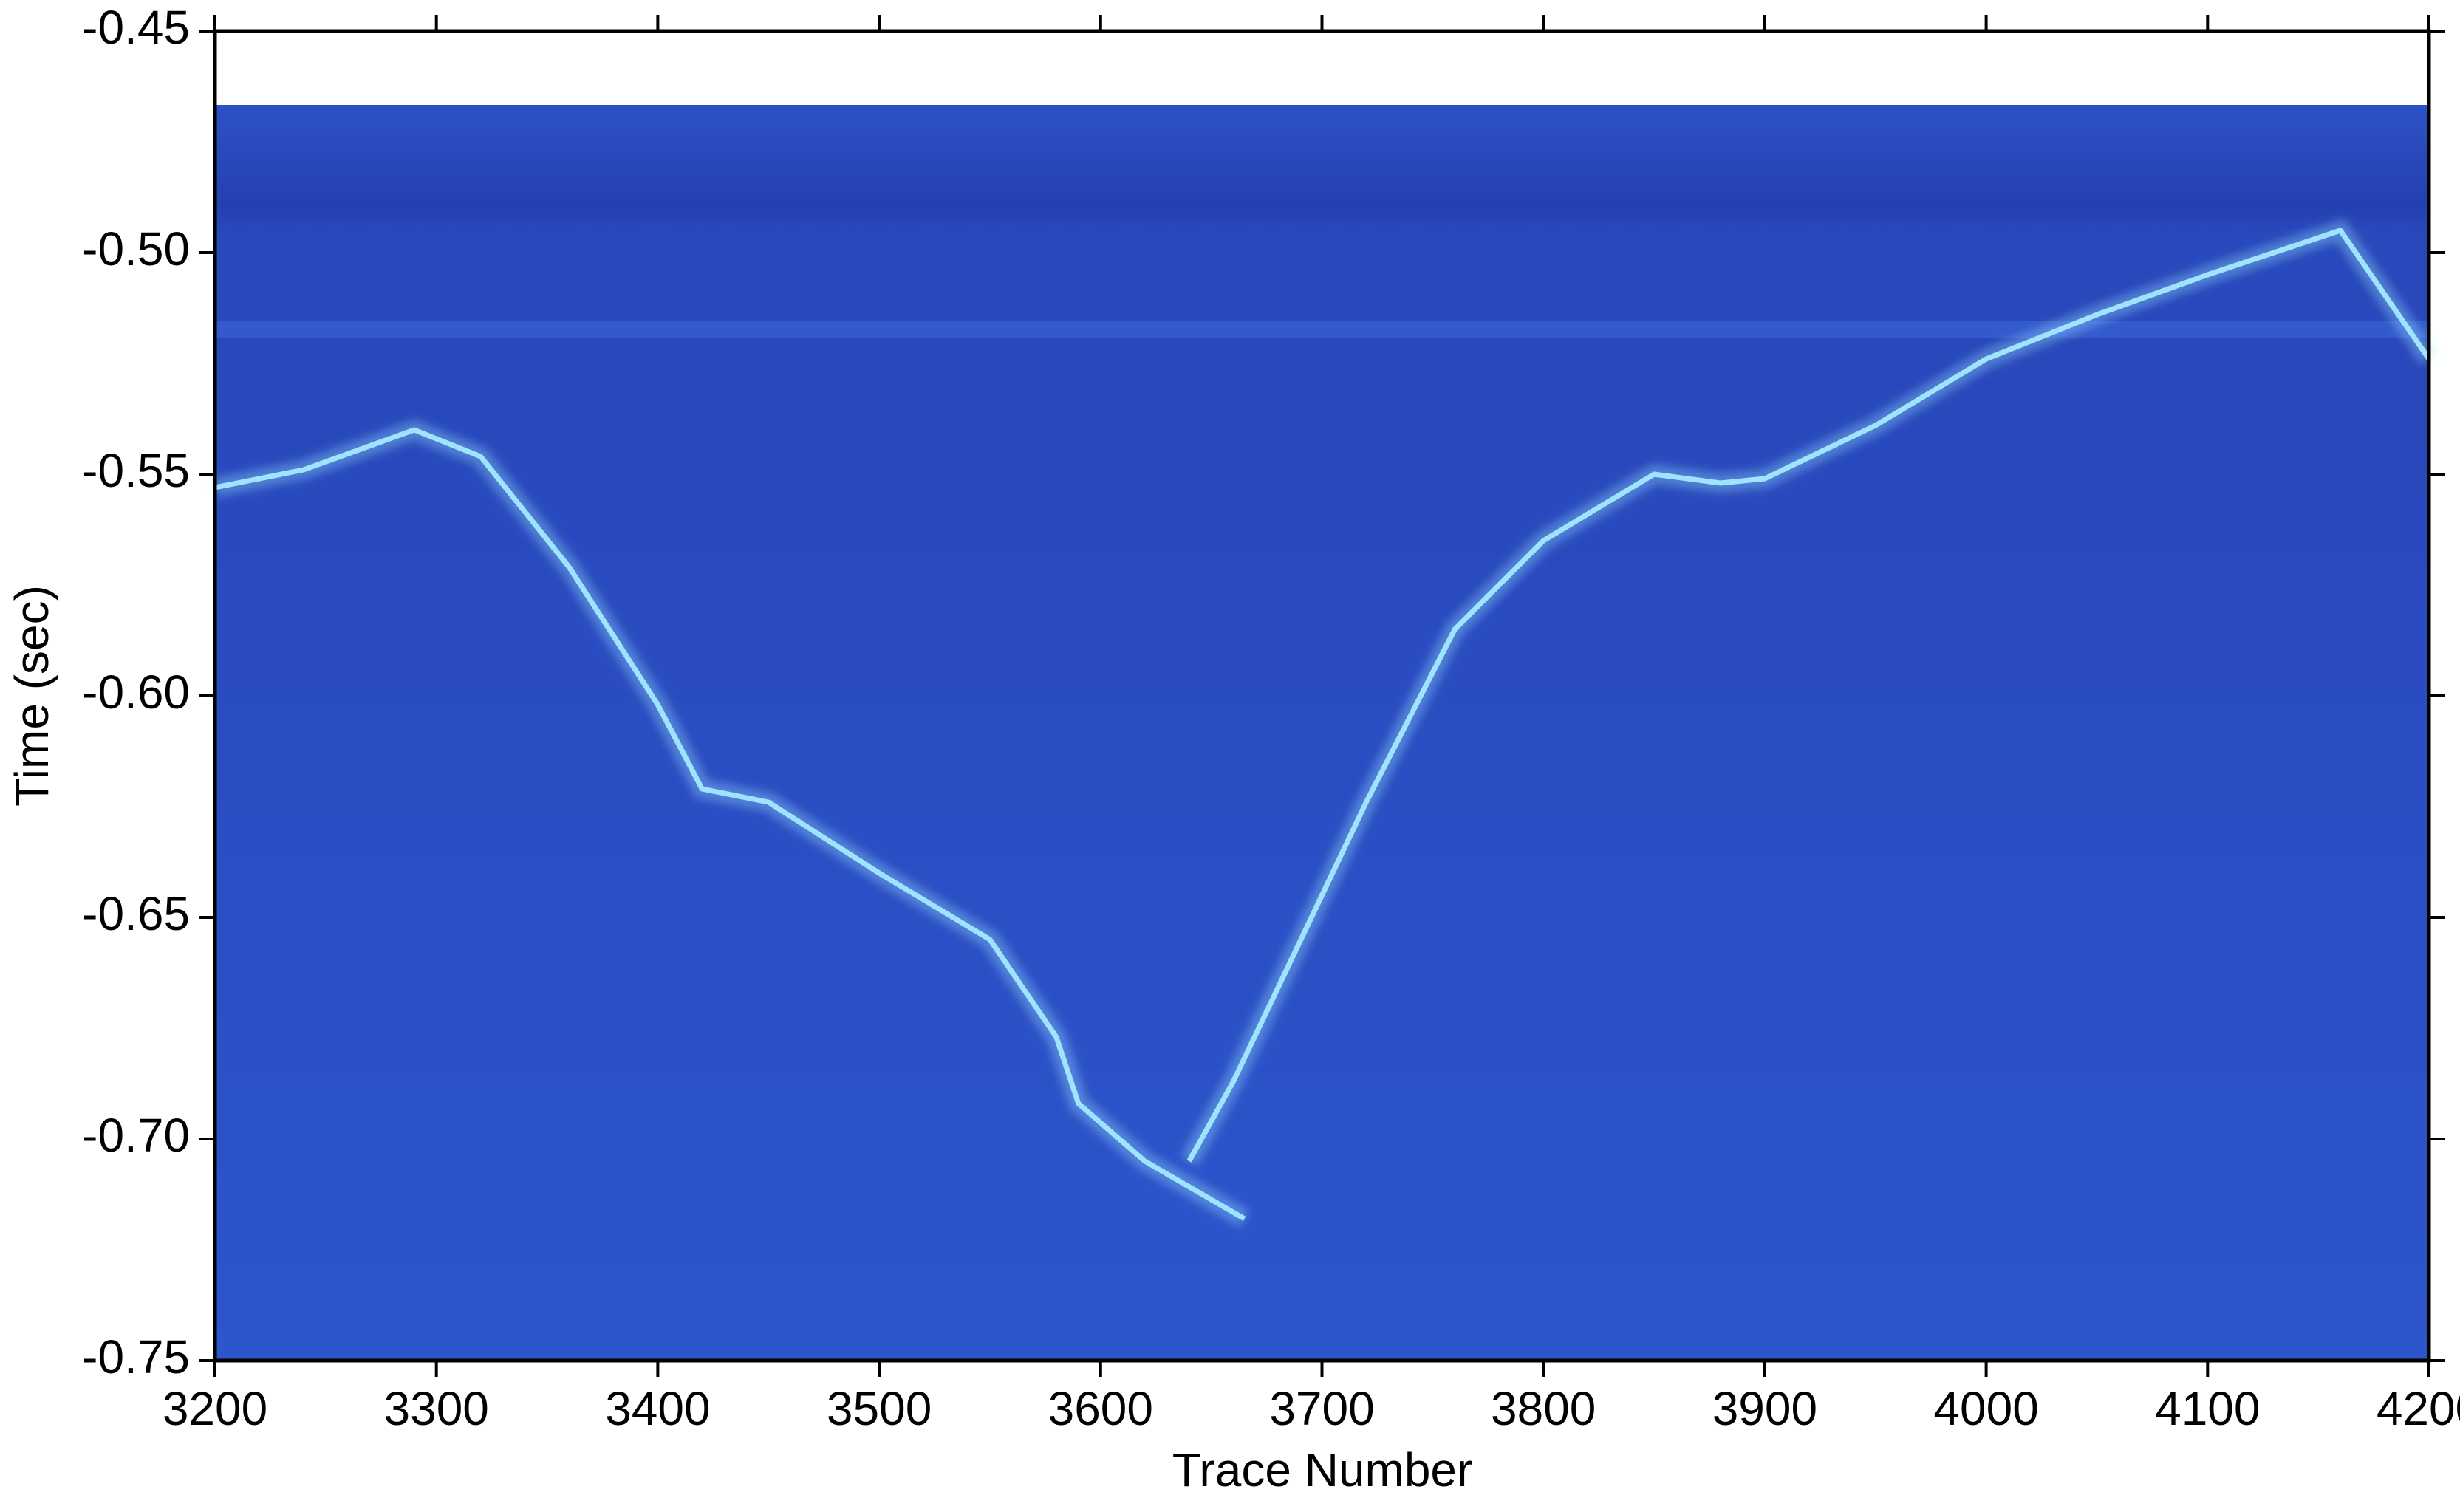  What do you see at coordinates (136, 249) in the screenshot?
I see `y-tick-label: -0.50` at bounding box center [136, 249].